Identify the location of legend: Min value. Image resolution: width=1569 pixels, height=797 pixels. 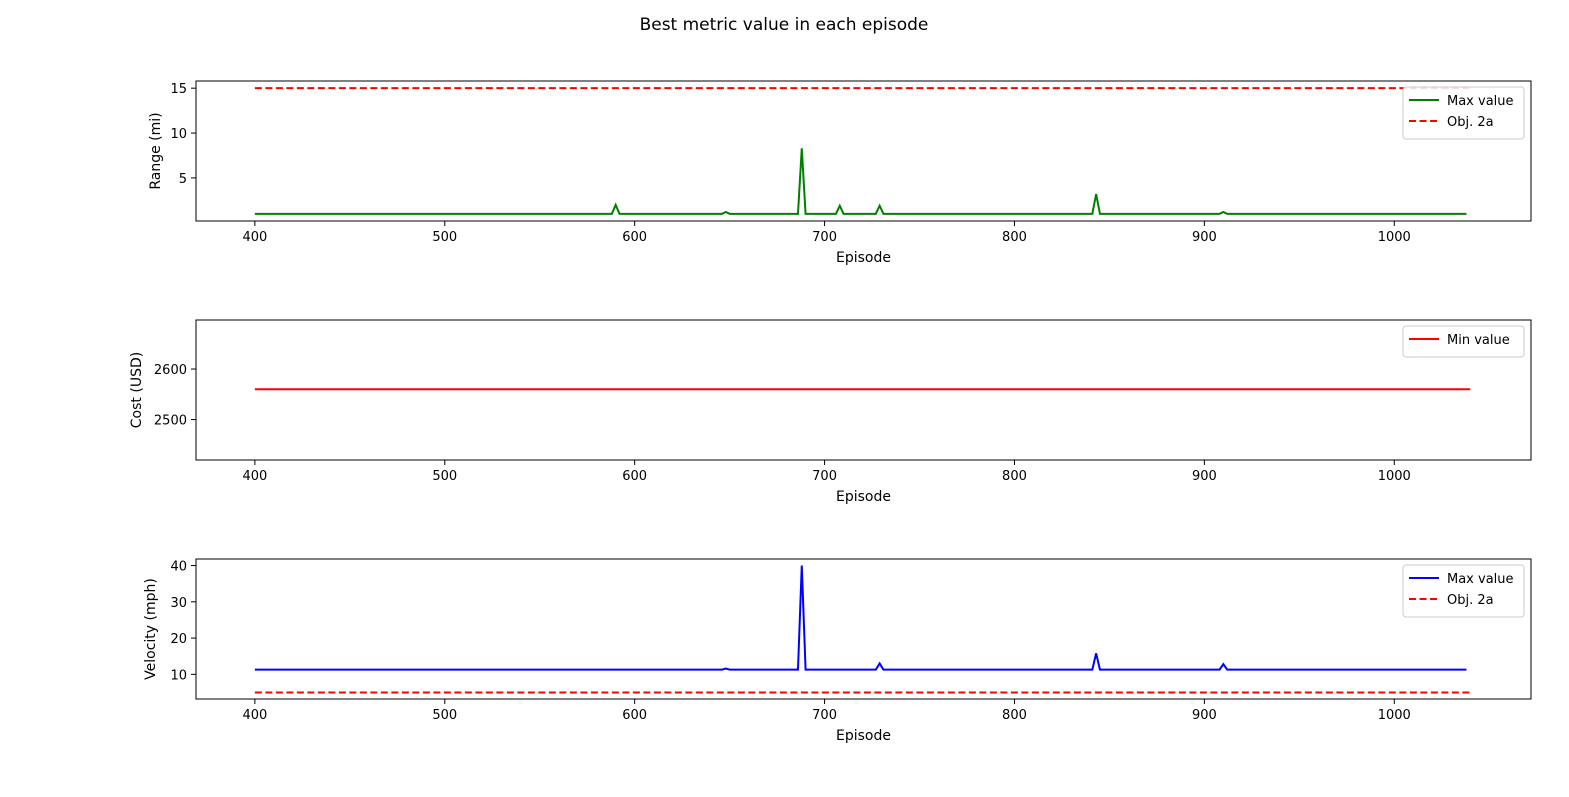
(1463, 341).